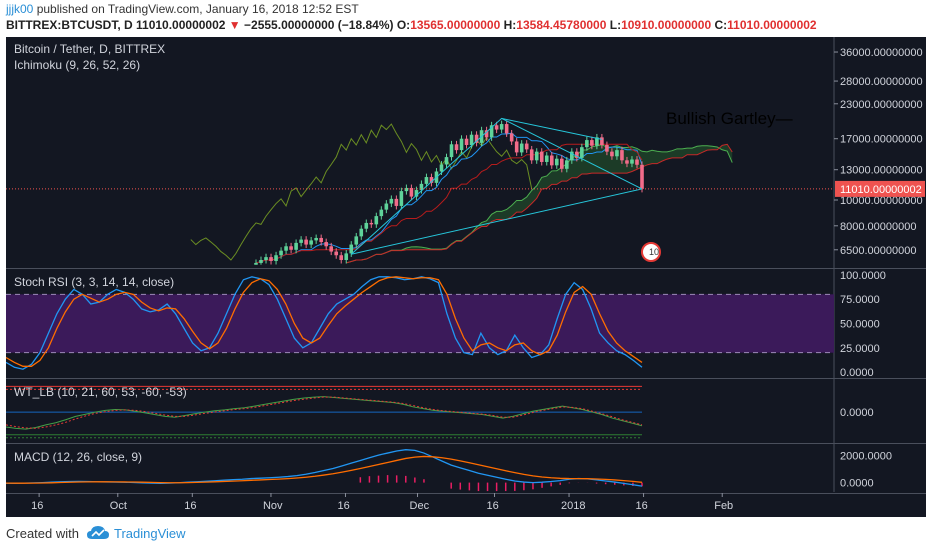 The image size is (932, 550). What do you see at coordinates (857, 484) in the screenshot?
I see `macd-tick-label: 0.0000` at bounding box center [857, 484].